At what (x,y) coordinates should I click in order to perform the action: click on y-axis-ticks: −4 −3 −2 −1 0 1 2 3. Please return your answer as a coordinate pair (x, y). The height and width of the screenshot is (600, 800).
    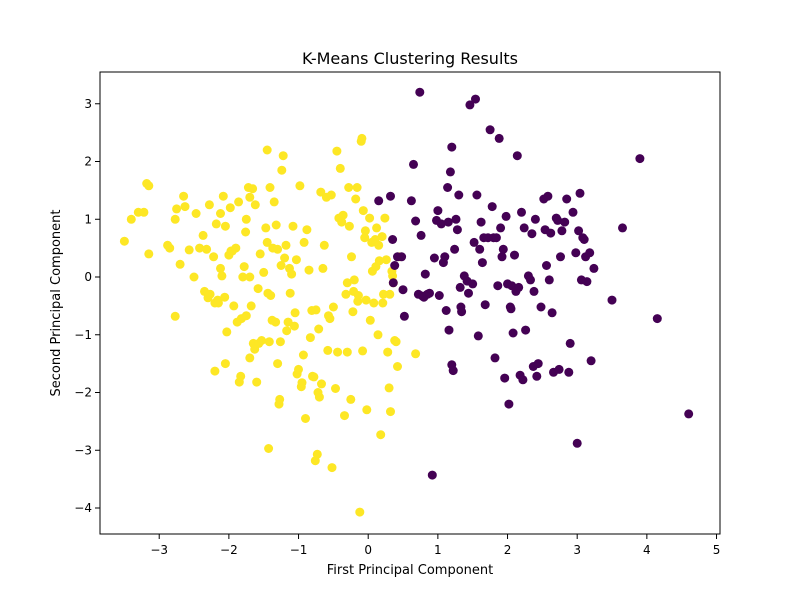
    Looking at the image, I should click on (87, 306).